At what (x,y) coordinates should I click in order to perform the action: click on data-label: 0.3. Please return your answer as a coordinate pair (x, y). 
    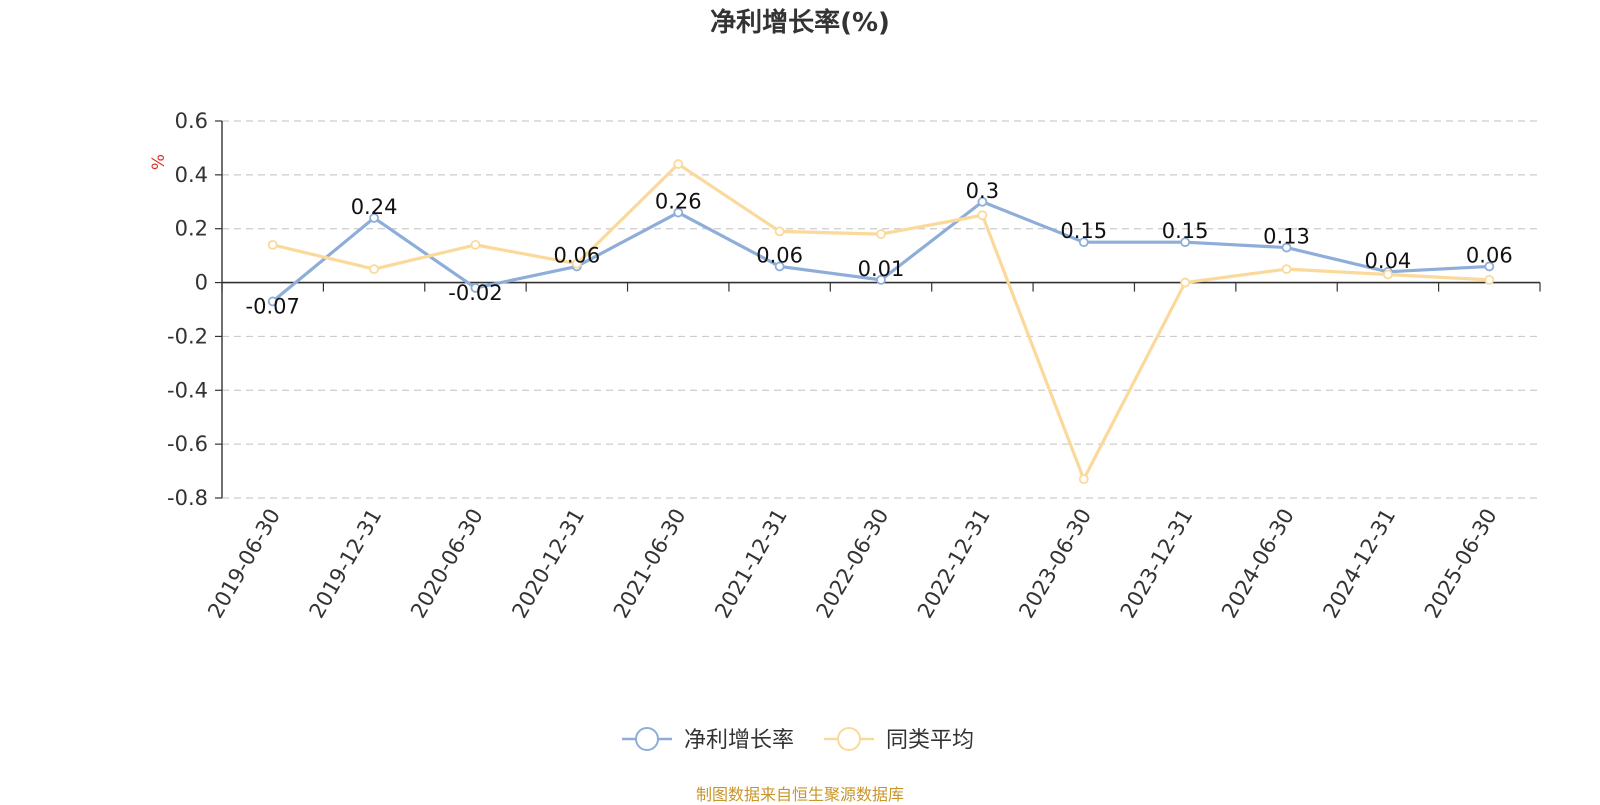
    Looking at the image, I should click on (982, 191).